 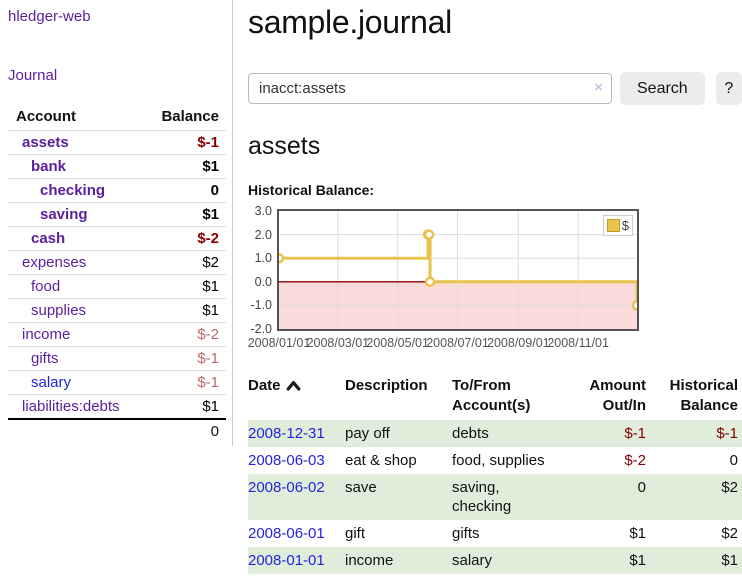 I want to click on account-row-bank: bank $1, so click(x=117, y=166).